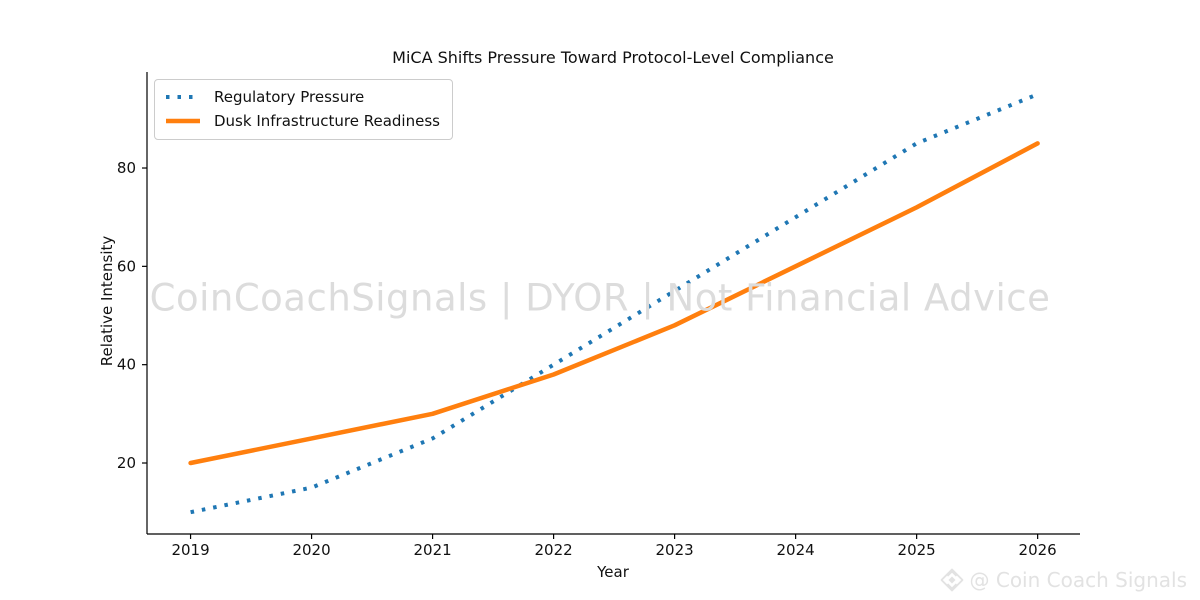 Image resolution: width=1200 pixels, height=600 pixels. What do you see at coordinates (554, 550) in the screenshot?
I see `x-tick-label: 2022` at bounding box center [554, 550].